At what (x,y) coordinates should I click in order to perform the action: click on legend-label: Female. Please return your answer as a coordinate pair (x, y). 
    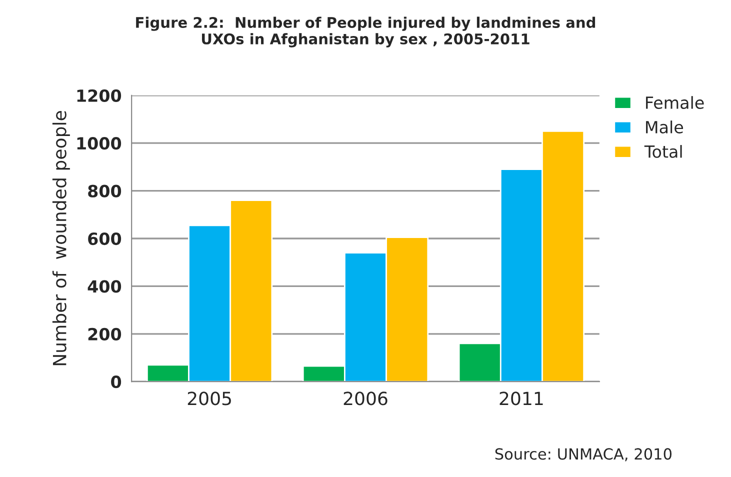
    Looking at the image, I should click on (675, 102).